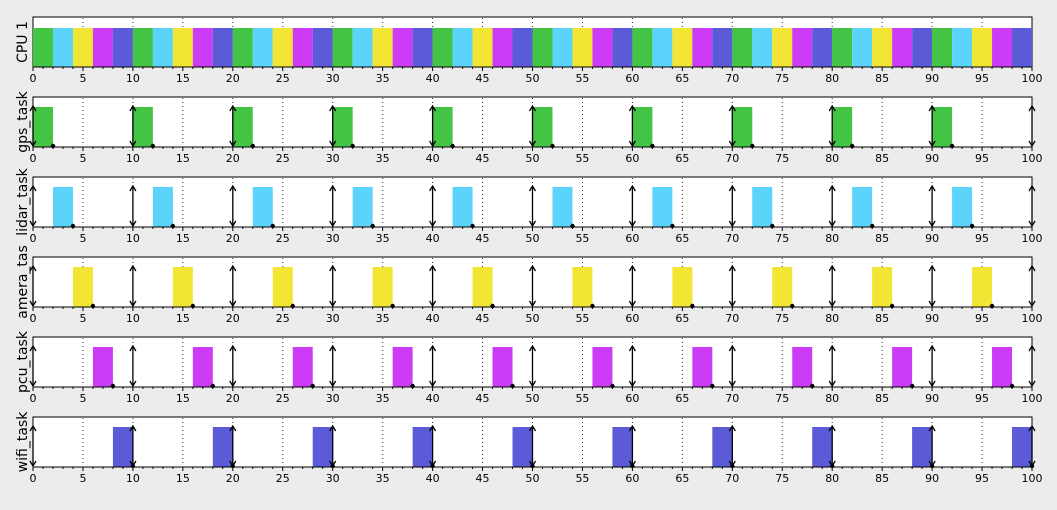 This screenshot has width=1057, height=510. What do you see at coordinates (632, 158) in the screenshot?
I see `x-tick-label: 60` at bounding box center [632, 158].